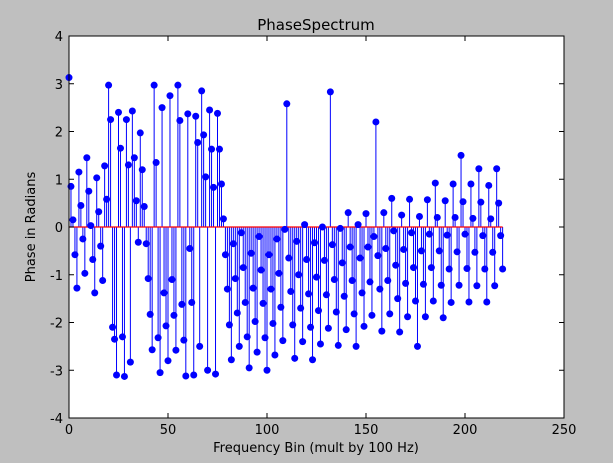 Image resolution: width=613 pixels, height=463 pixels. Describe the element at coordinates (366, 430) in the screenshot. I see `x-tick-label: 150` at that location.